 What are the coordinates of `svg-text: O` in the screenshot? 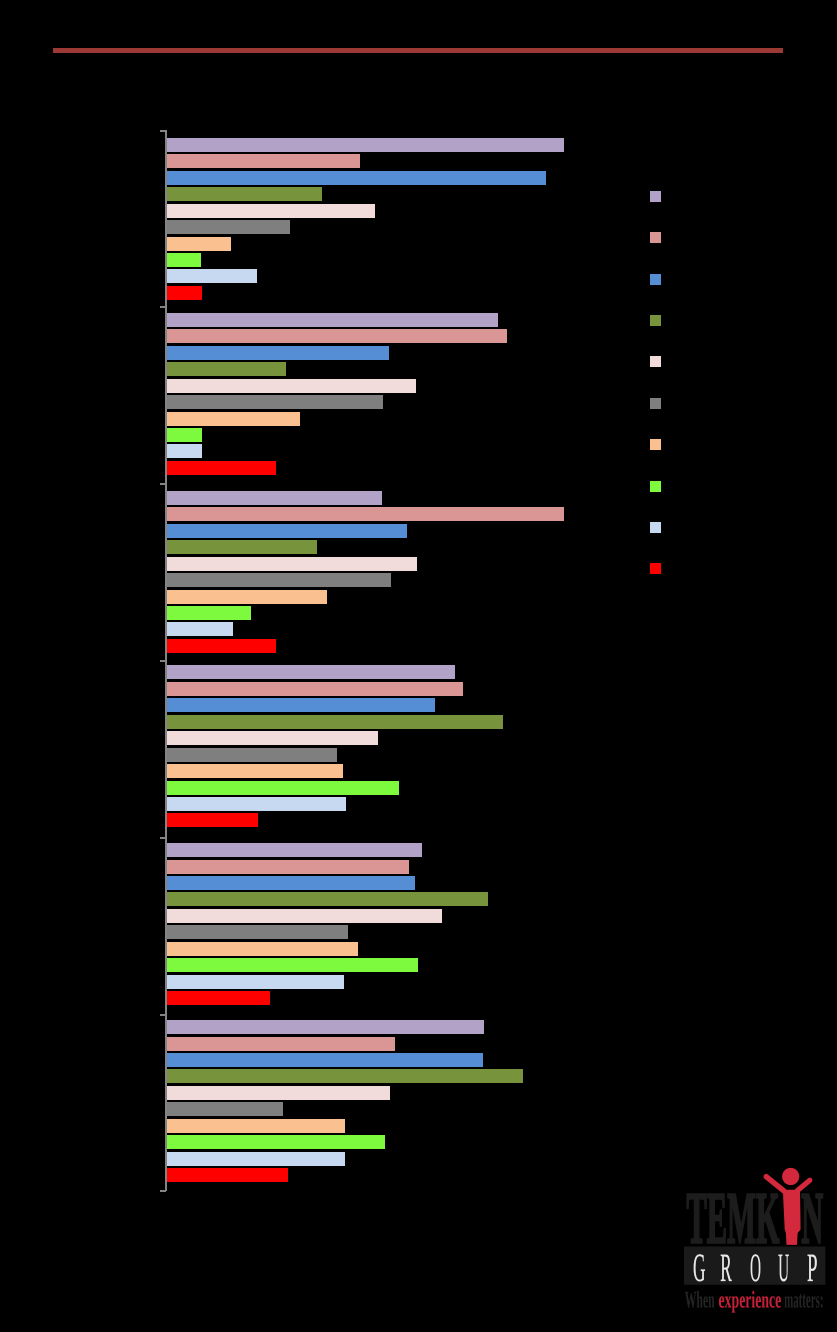 It's located at (755, 1267).